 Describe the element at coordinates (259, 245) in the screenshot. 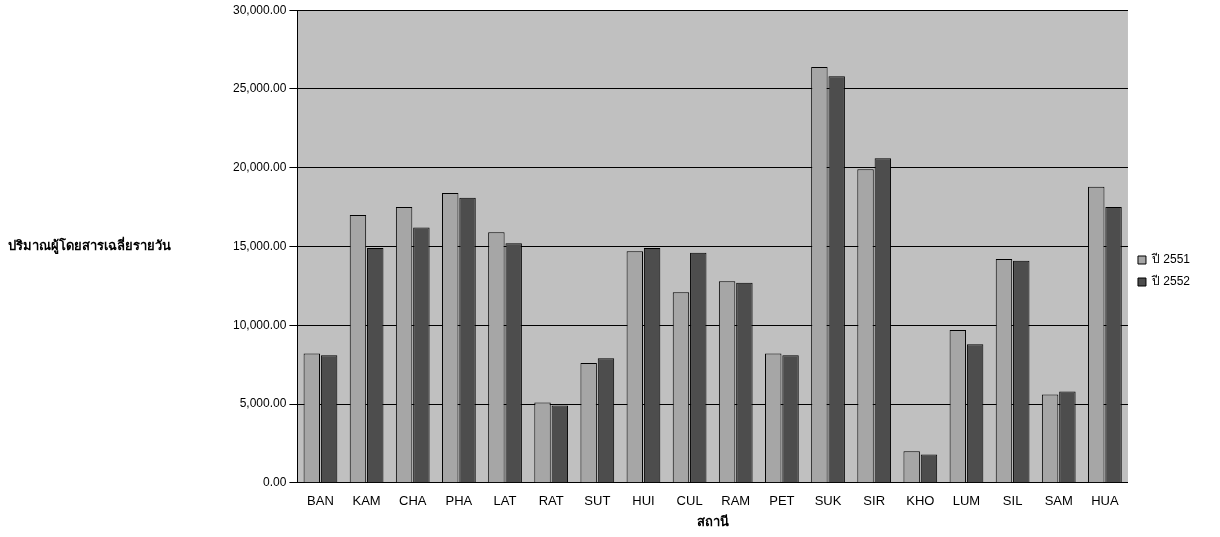

I see `y-tick-label: 15,000.00` at that location.